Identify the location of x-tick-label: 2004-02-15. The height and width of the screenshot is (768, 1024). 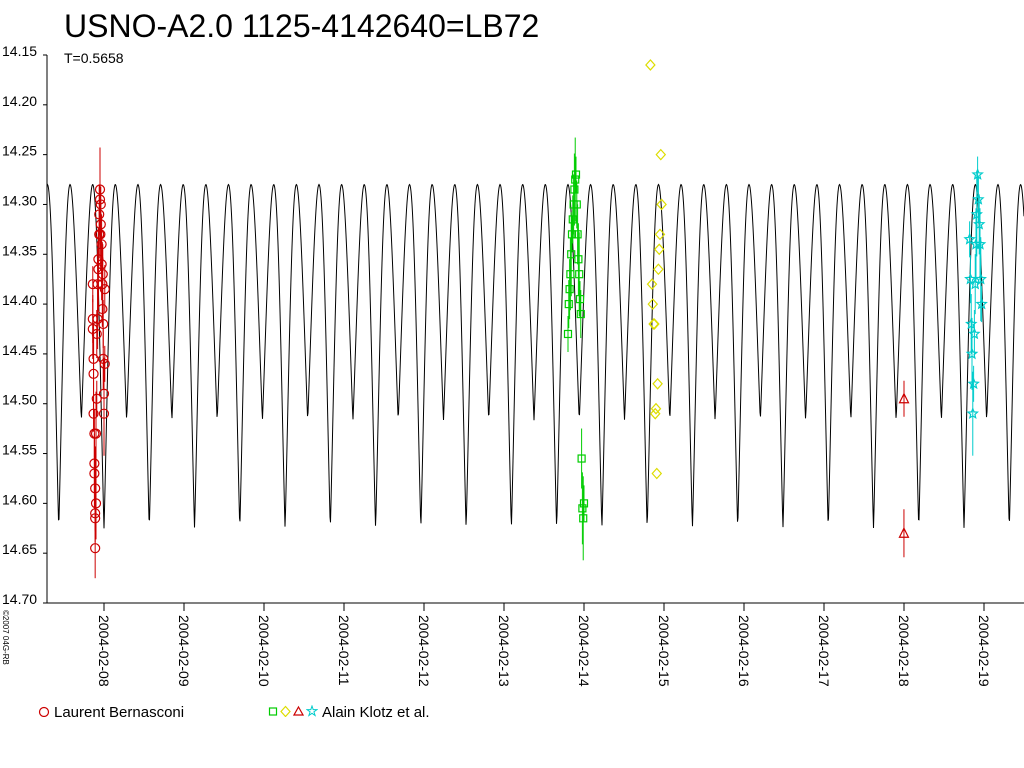
(664, 651).